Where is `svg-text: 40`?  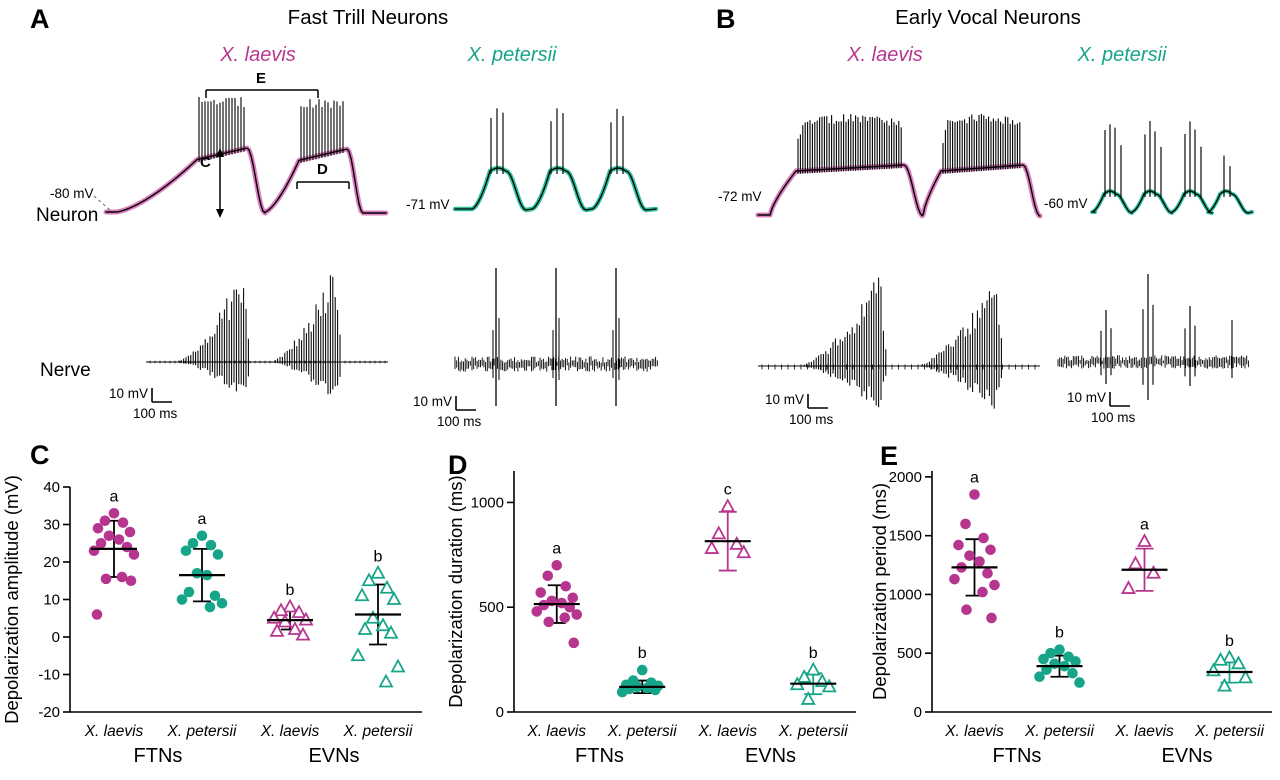
svg-text: 40 is located at coordinates (51, 487).